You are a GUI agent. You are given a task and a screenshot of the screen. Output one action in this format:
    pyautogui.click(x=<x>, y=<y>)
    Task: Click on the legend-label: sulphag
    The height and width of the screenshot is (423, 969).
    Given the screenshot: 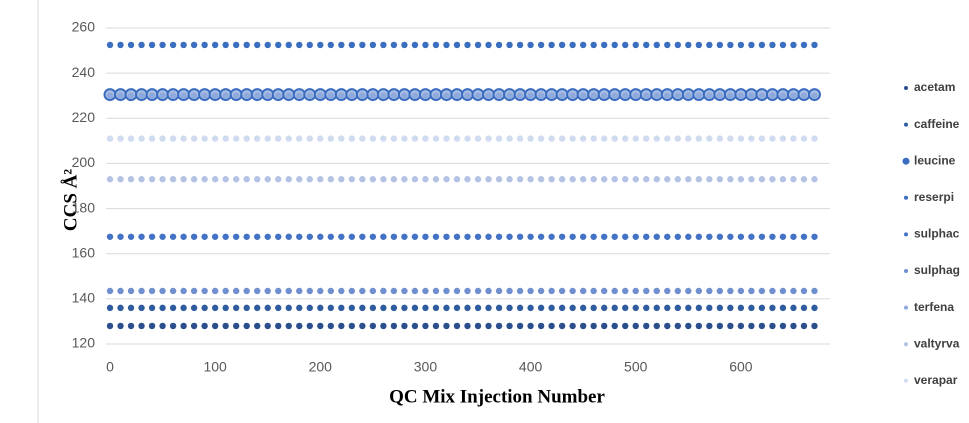 What is the action you would take?
    pyautogui.click(x=937, y=270)
    